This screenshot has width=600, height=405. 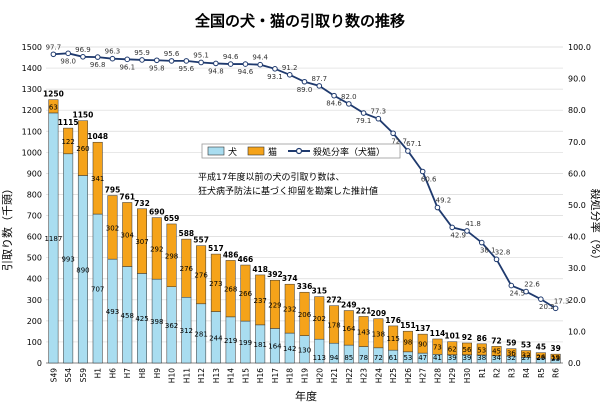 What do you see at coordinates (304, 350) in the screenshot?
I see `bar-label-dog: 130` at bounding box center [304, 350].